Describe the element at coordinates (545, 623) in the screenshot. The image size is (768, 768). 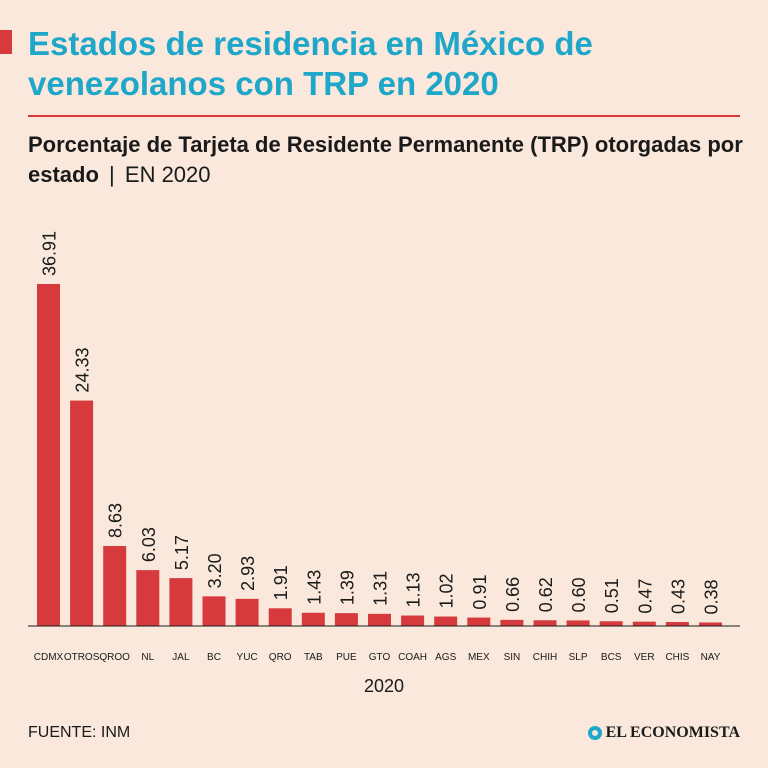
I see `bar-chih` at that location.